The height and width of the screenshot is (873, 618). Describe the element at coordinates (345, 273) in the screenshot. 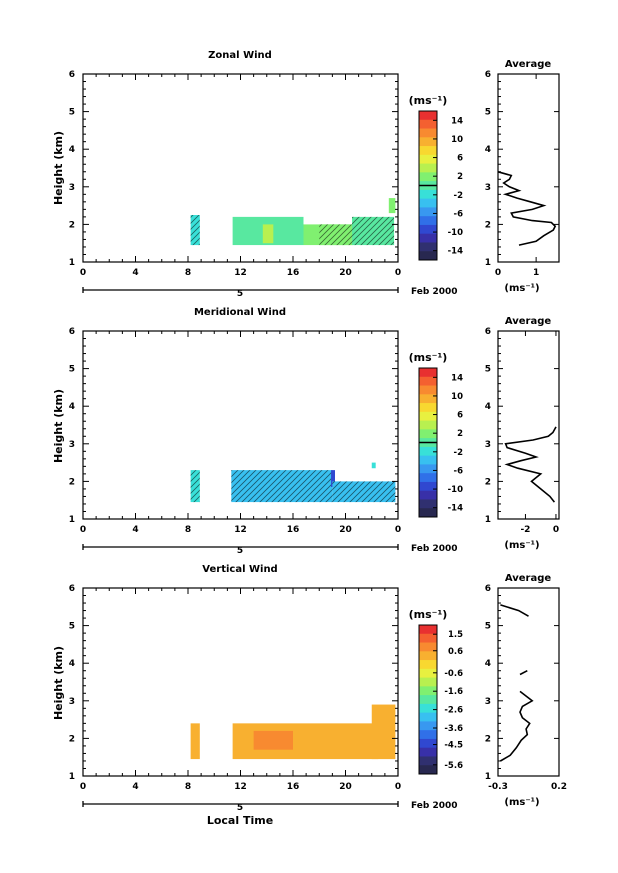

I see `x-tick-label: 20` at that location.